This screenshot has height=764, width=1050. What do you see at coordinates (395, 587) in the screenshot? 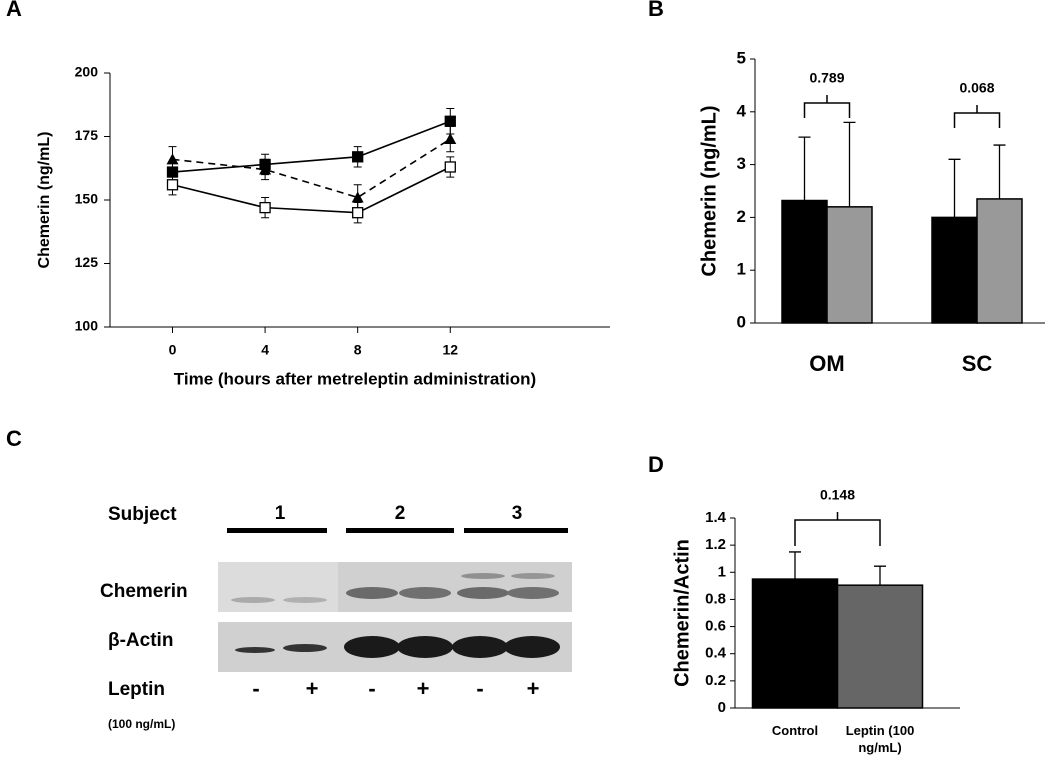
I see `blot-chemerin` at bounding box center [395, 587].